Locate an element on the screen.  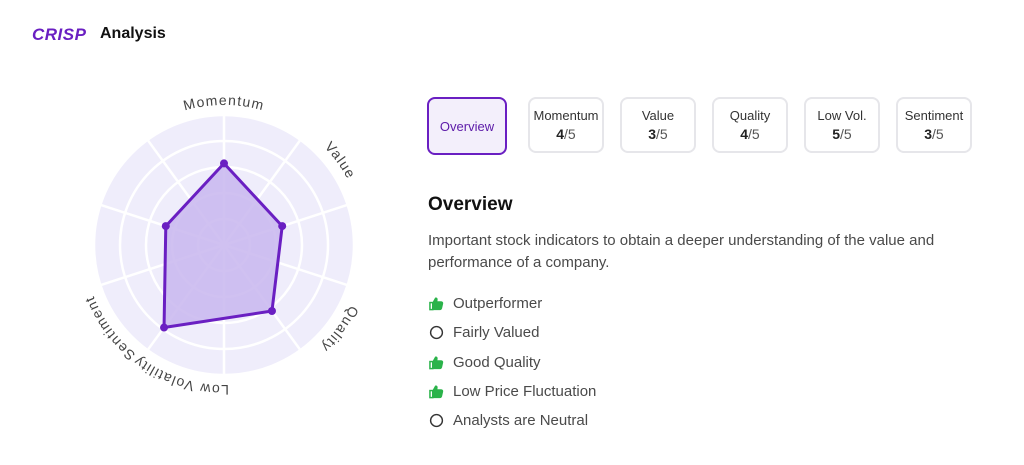
tab-score: 5/5 is located at coordinates (842, 134).